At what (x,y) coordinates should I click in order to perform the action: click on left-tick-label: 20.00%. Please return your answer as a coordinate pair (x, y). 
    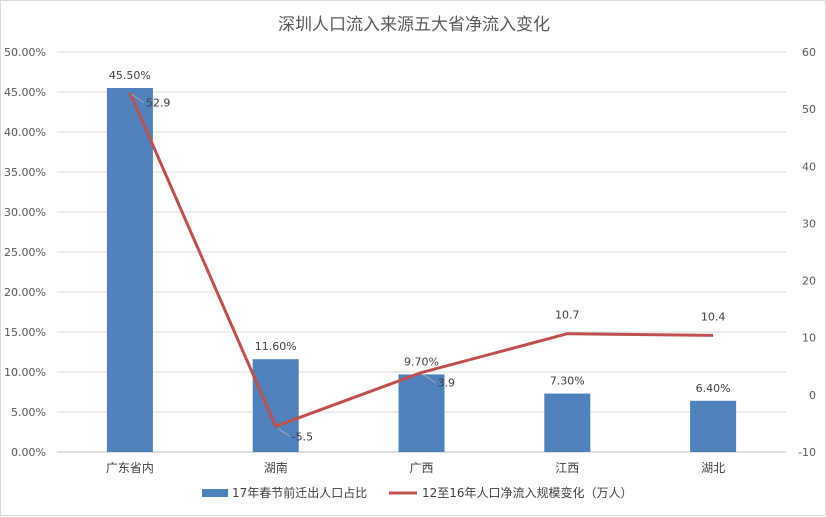
    Looking at the image, I should click on (25, 292).